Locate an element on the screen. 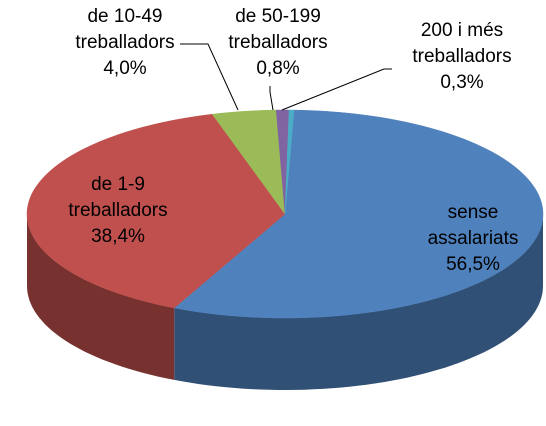 The height and width of the screenshot is (426, 546). value-label: 4,0% is located at coordinates (125, 68).